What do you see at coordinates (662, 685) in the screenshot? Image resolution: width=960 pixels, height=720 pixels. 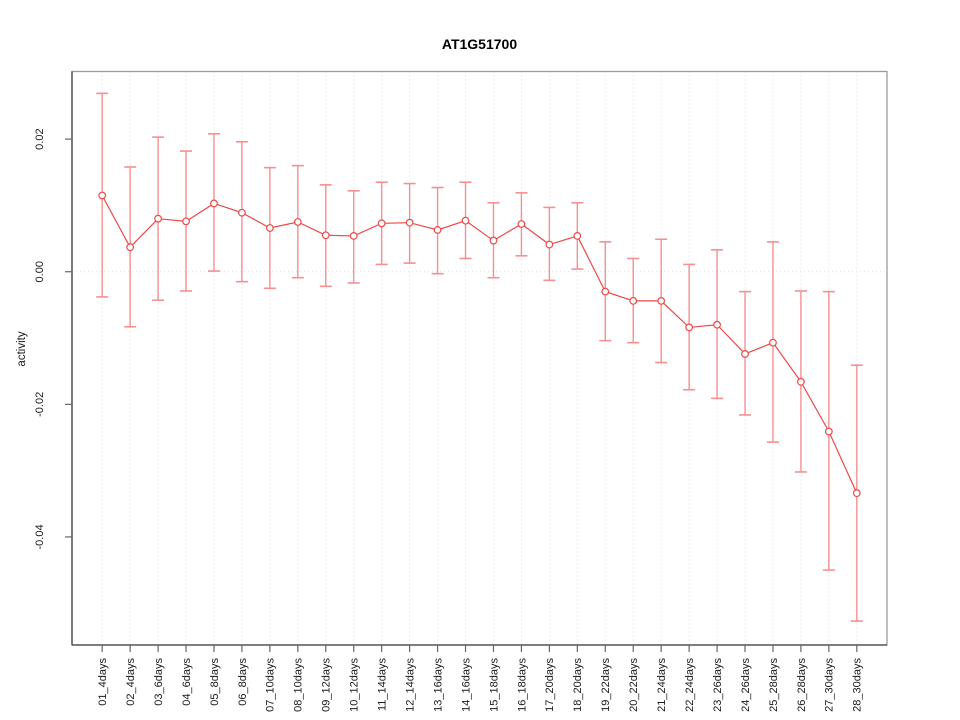 I see `x-tick-label: 21_24days` at bounding box center [662, 685].